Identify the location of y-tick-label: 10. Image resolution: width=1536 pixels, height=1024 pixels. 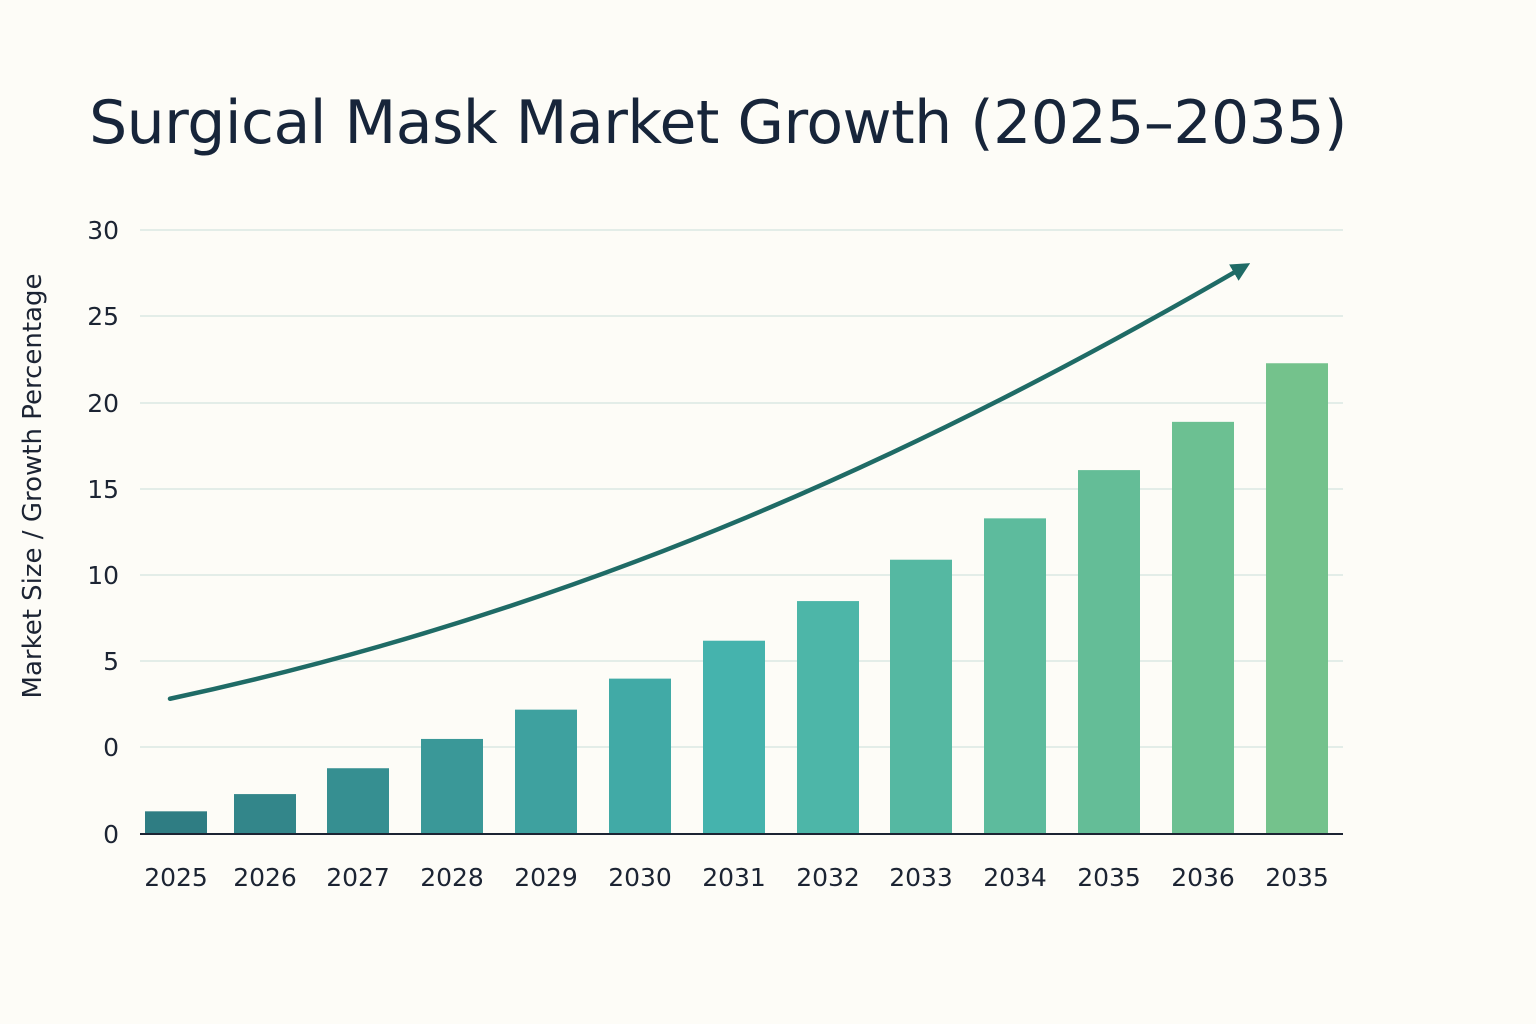
(103, 575).